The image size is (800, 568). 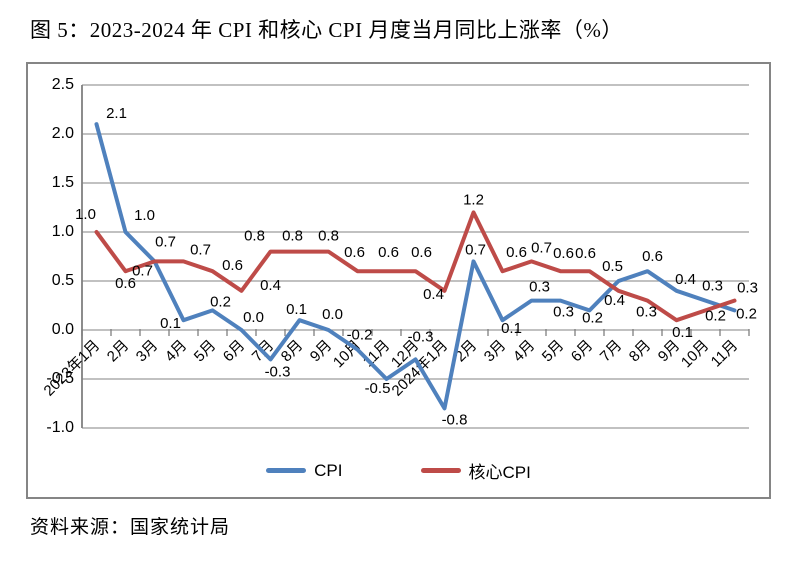 What do you see at coordinates (60, 427) in the screenshot?
I see `y-axis-tick-label: -1.0` at bounding box center [60, 427].